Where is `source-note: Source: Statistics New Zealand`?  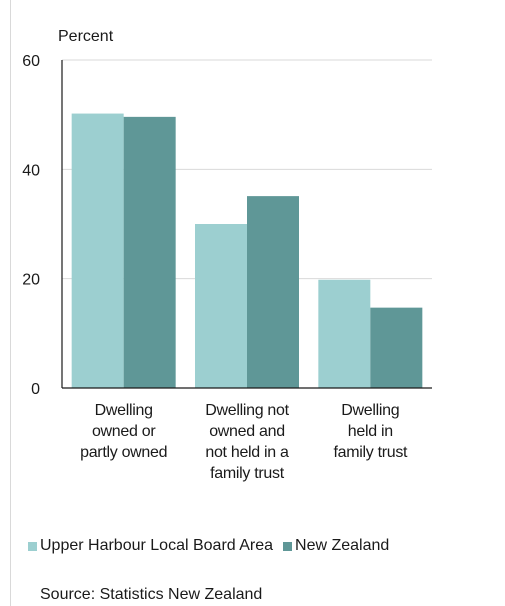
source-note: Source: Statistics New Zealand is located at coordinates (151, 594).